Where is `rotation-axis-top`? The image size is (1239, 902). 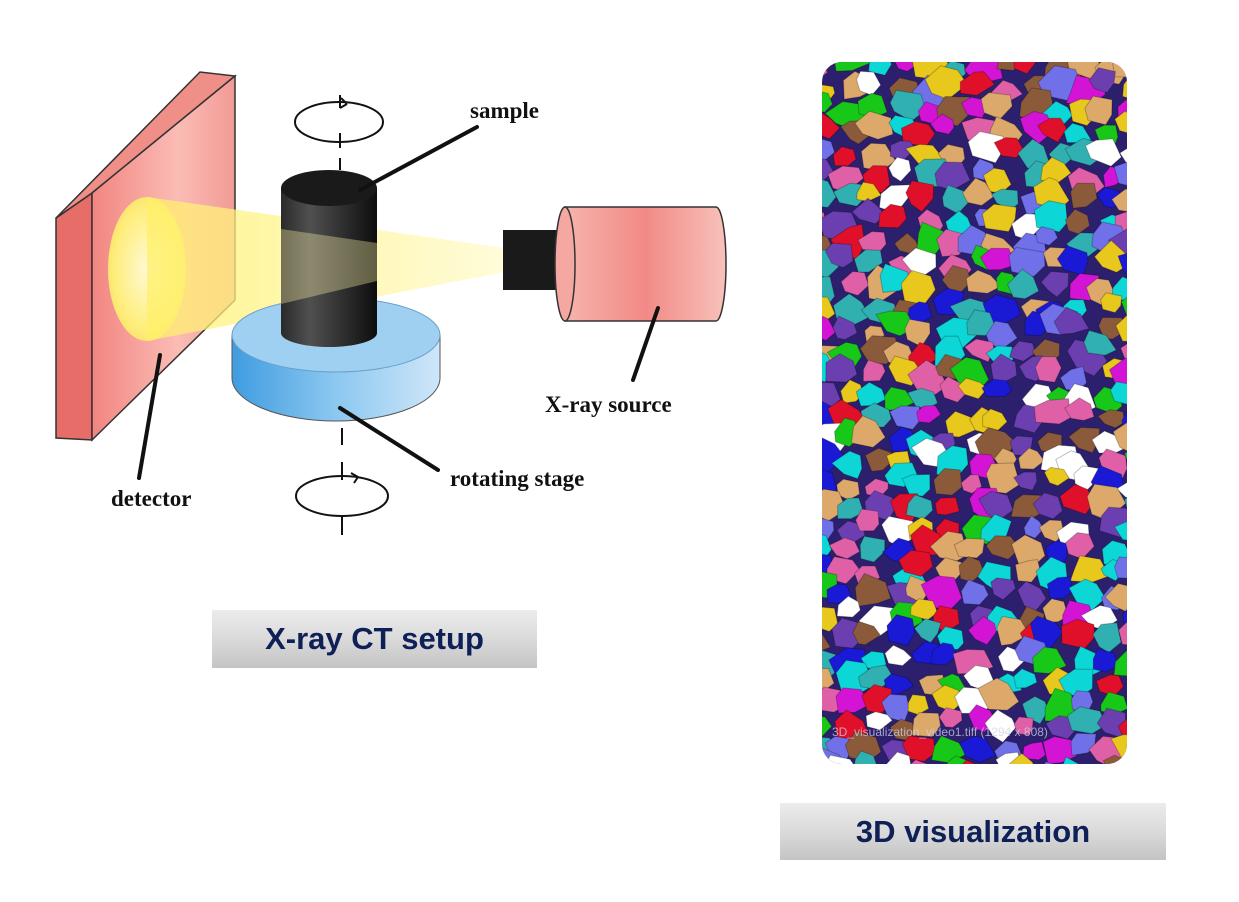 rotation-axis-top is located at coordinates (339, 132).